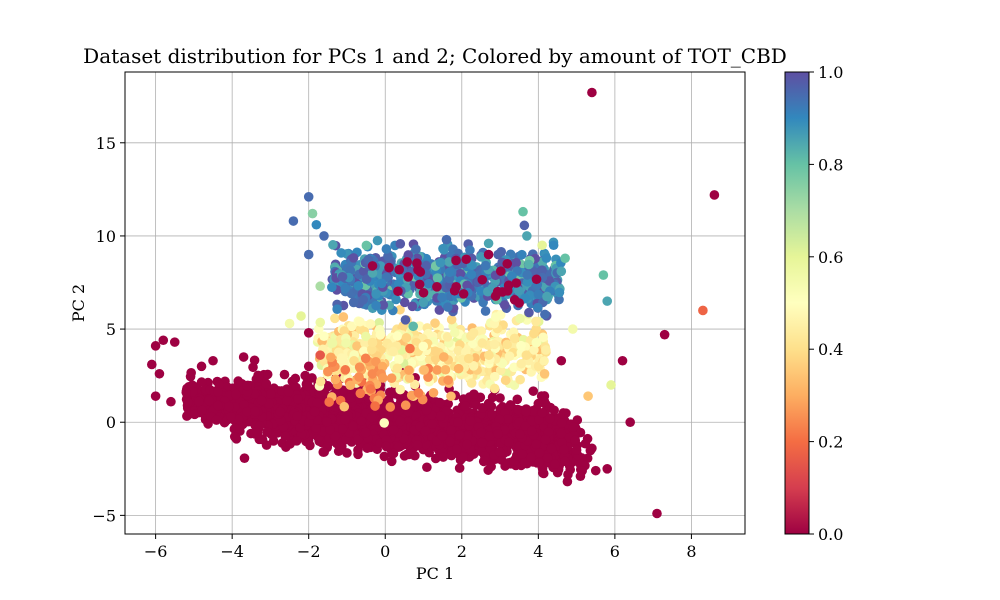 This screenshot has width=1000, height=600. Describe the element at coordinates (385, 551) in the screenshot. I see `x-tick-label: 0` at that location.